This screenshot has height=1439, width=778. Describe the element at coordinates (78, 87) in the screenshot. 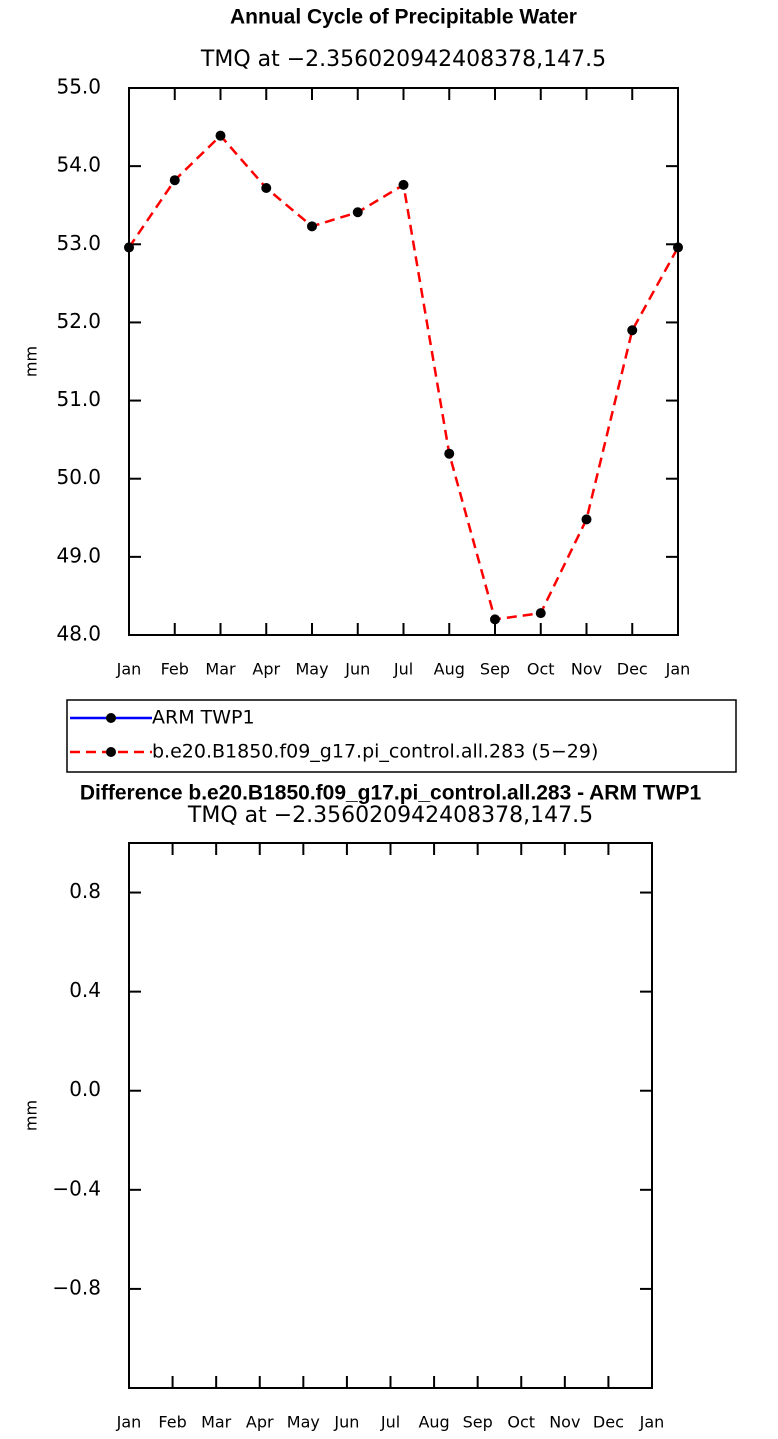

I see `y-tick-label: 55.0` at that location.